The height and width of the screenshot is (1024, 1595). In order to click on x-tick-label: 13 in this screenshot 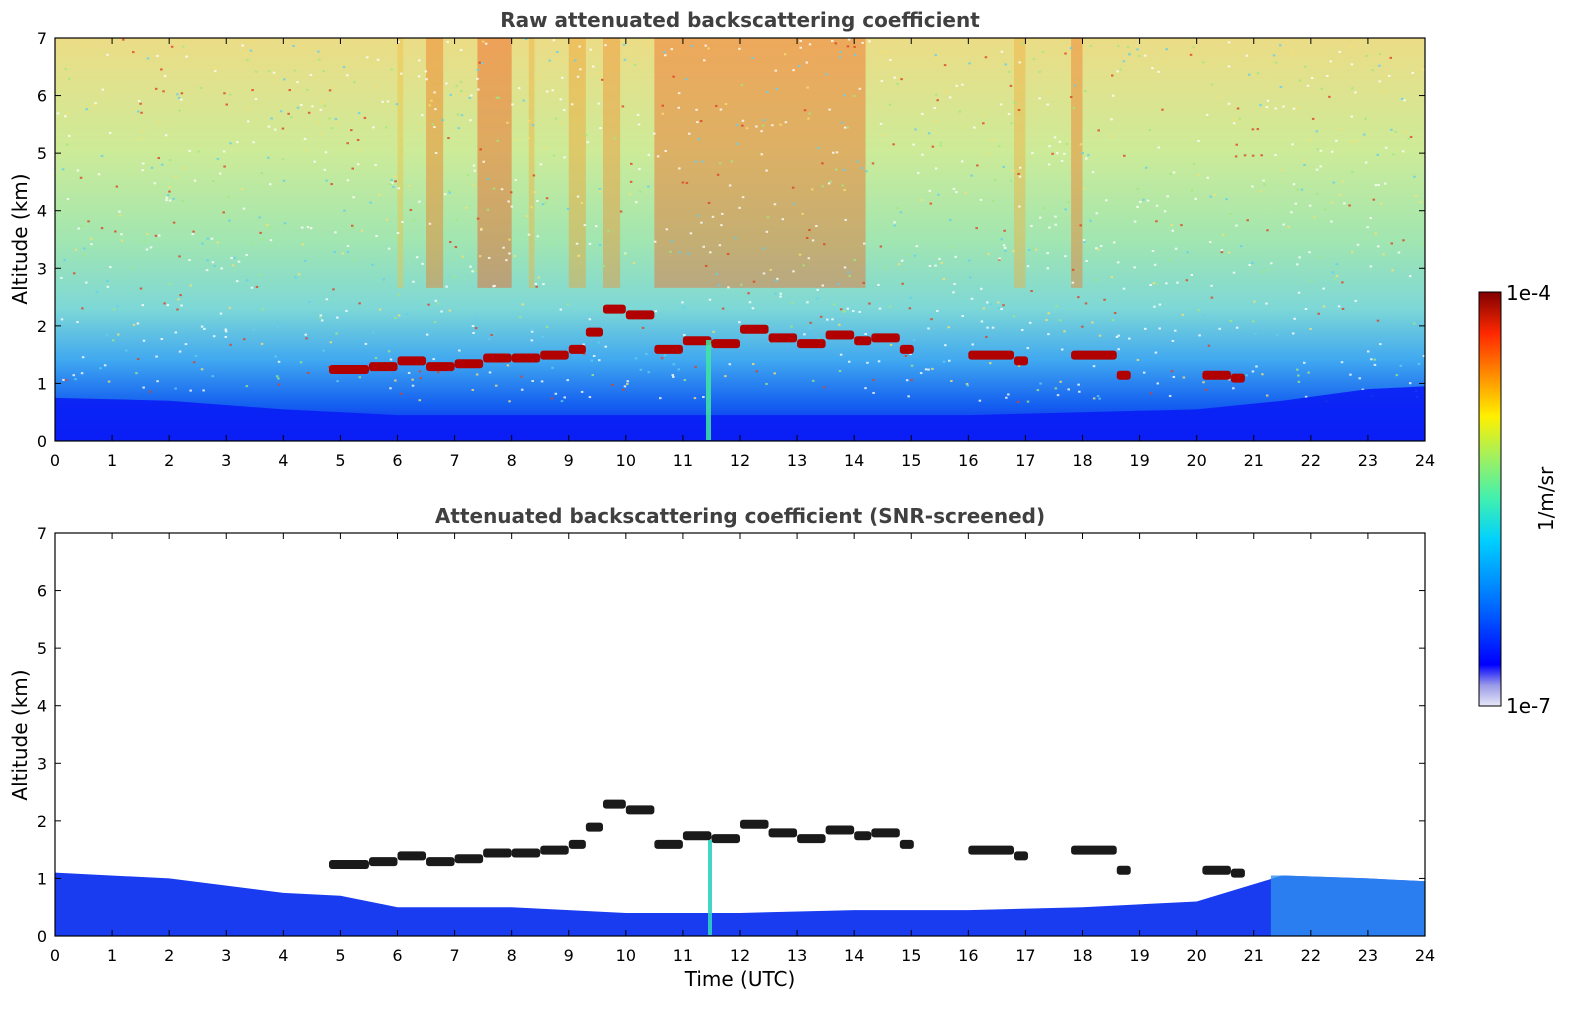, I will do `click(797, 460)`.